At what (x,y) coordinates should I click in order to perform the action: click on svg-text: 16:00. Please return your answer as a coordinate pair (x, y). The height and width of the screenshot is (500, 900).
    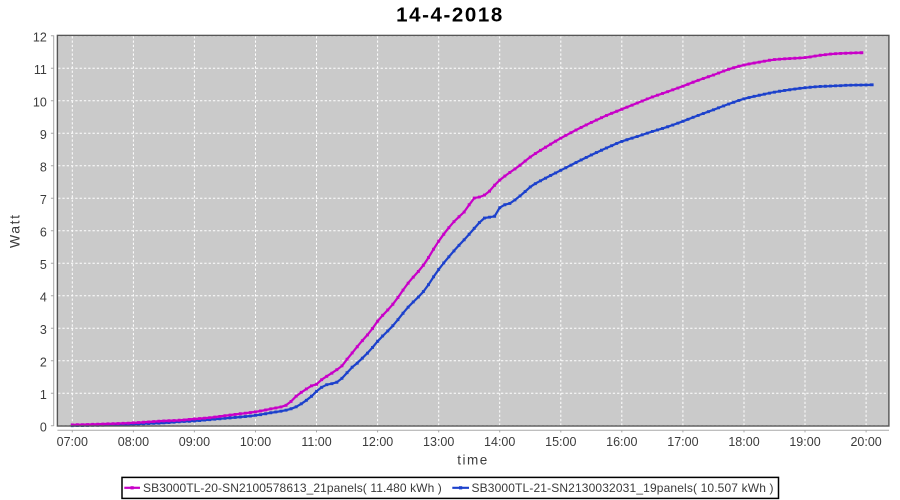
    Looking at the image, I should click on (621, 442).